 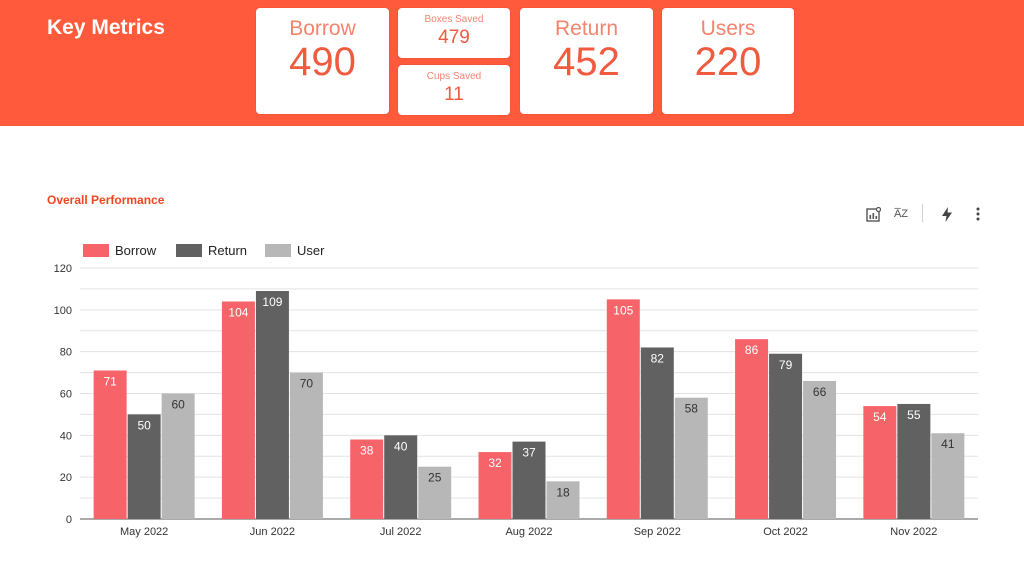 I want to click on chart-title: Overall Performance, so click(x=106, y=200).